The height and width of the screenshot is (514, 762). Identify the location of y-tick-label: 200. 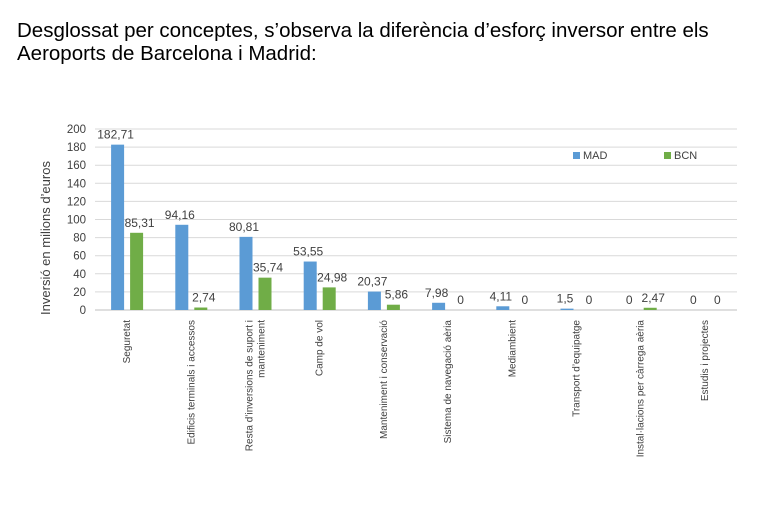
(76, 130).